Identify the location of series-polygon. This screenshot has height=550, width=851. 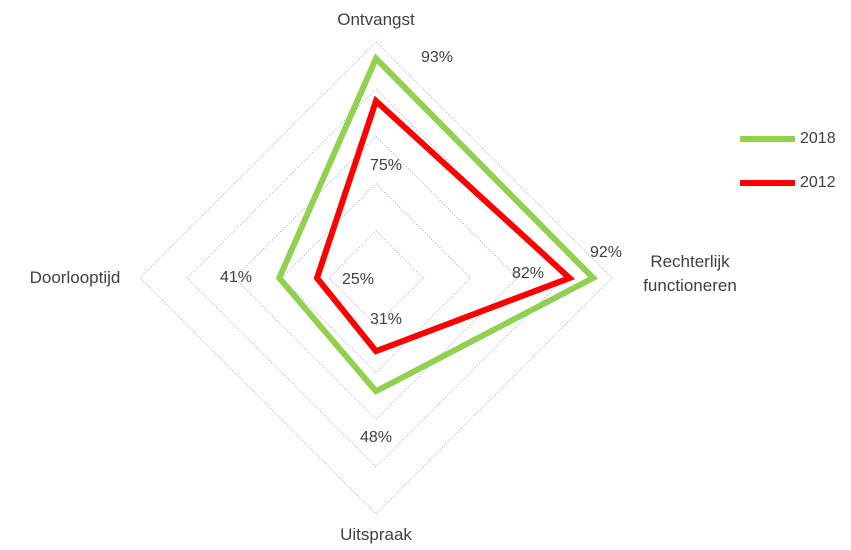
(444, 225).